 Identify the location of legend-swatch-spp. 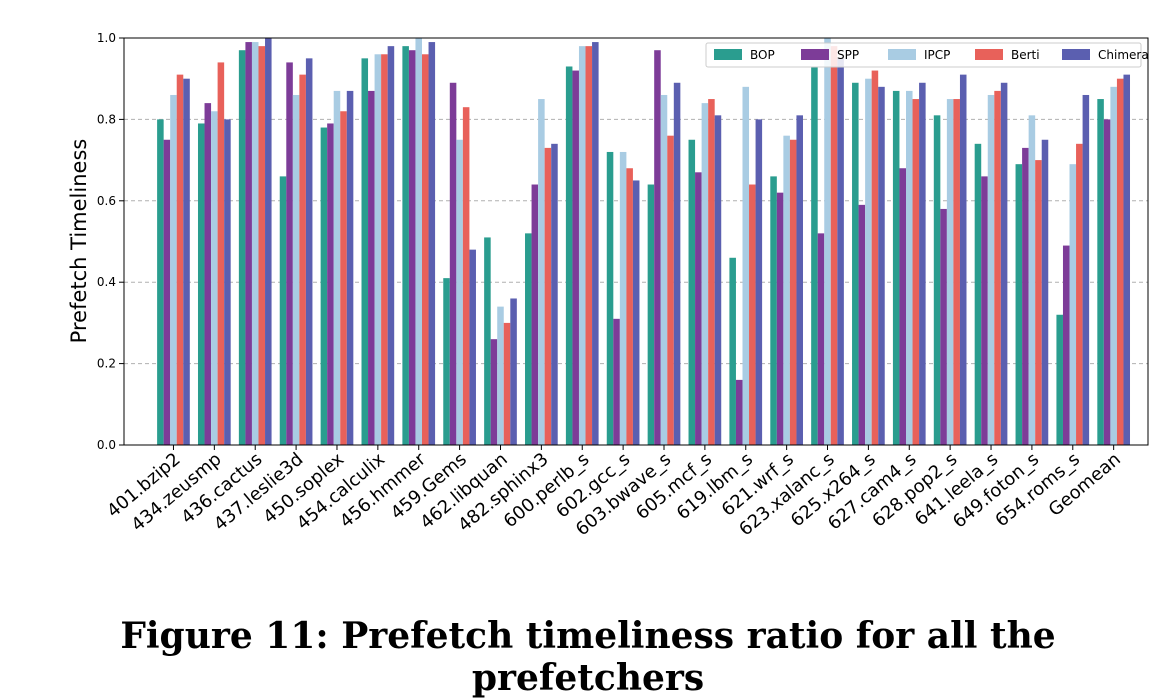
(815, 54).